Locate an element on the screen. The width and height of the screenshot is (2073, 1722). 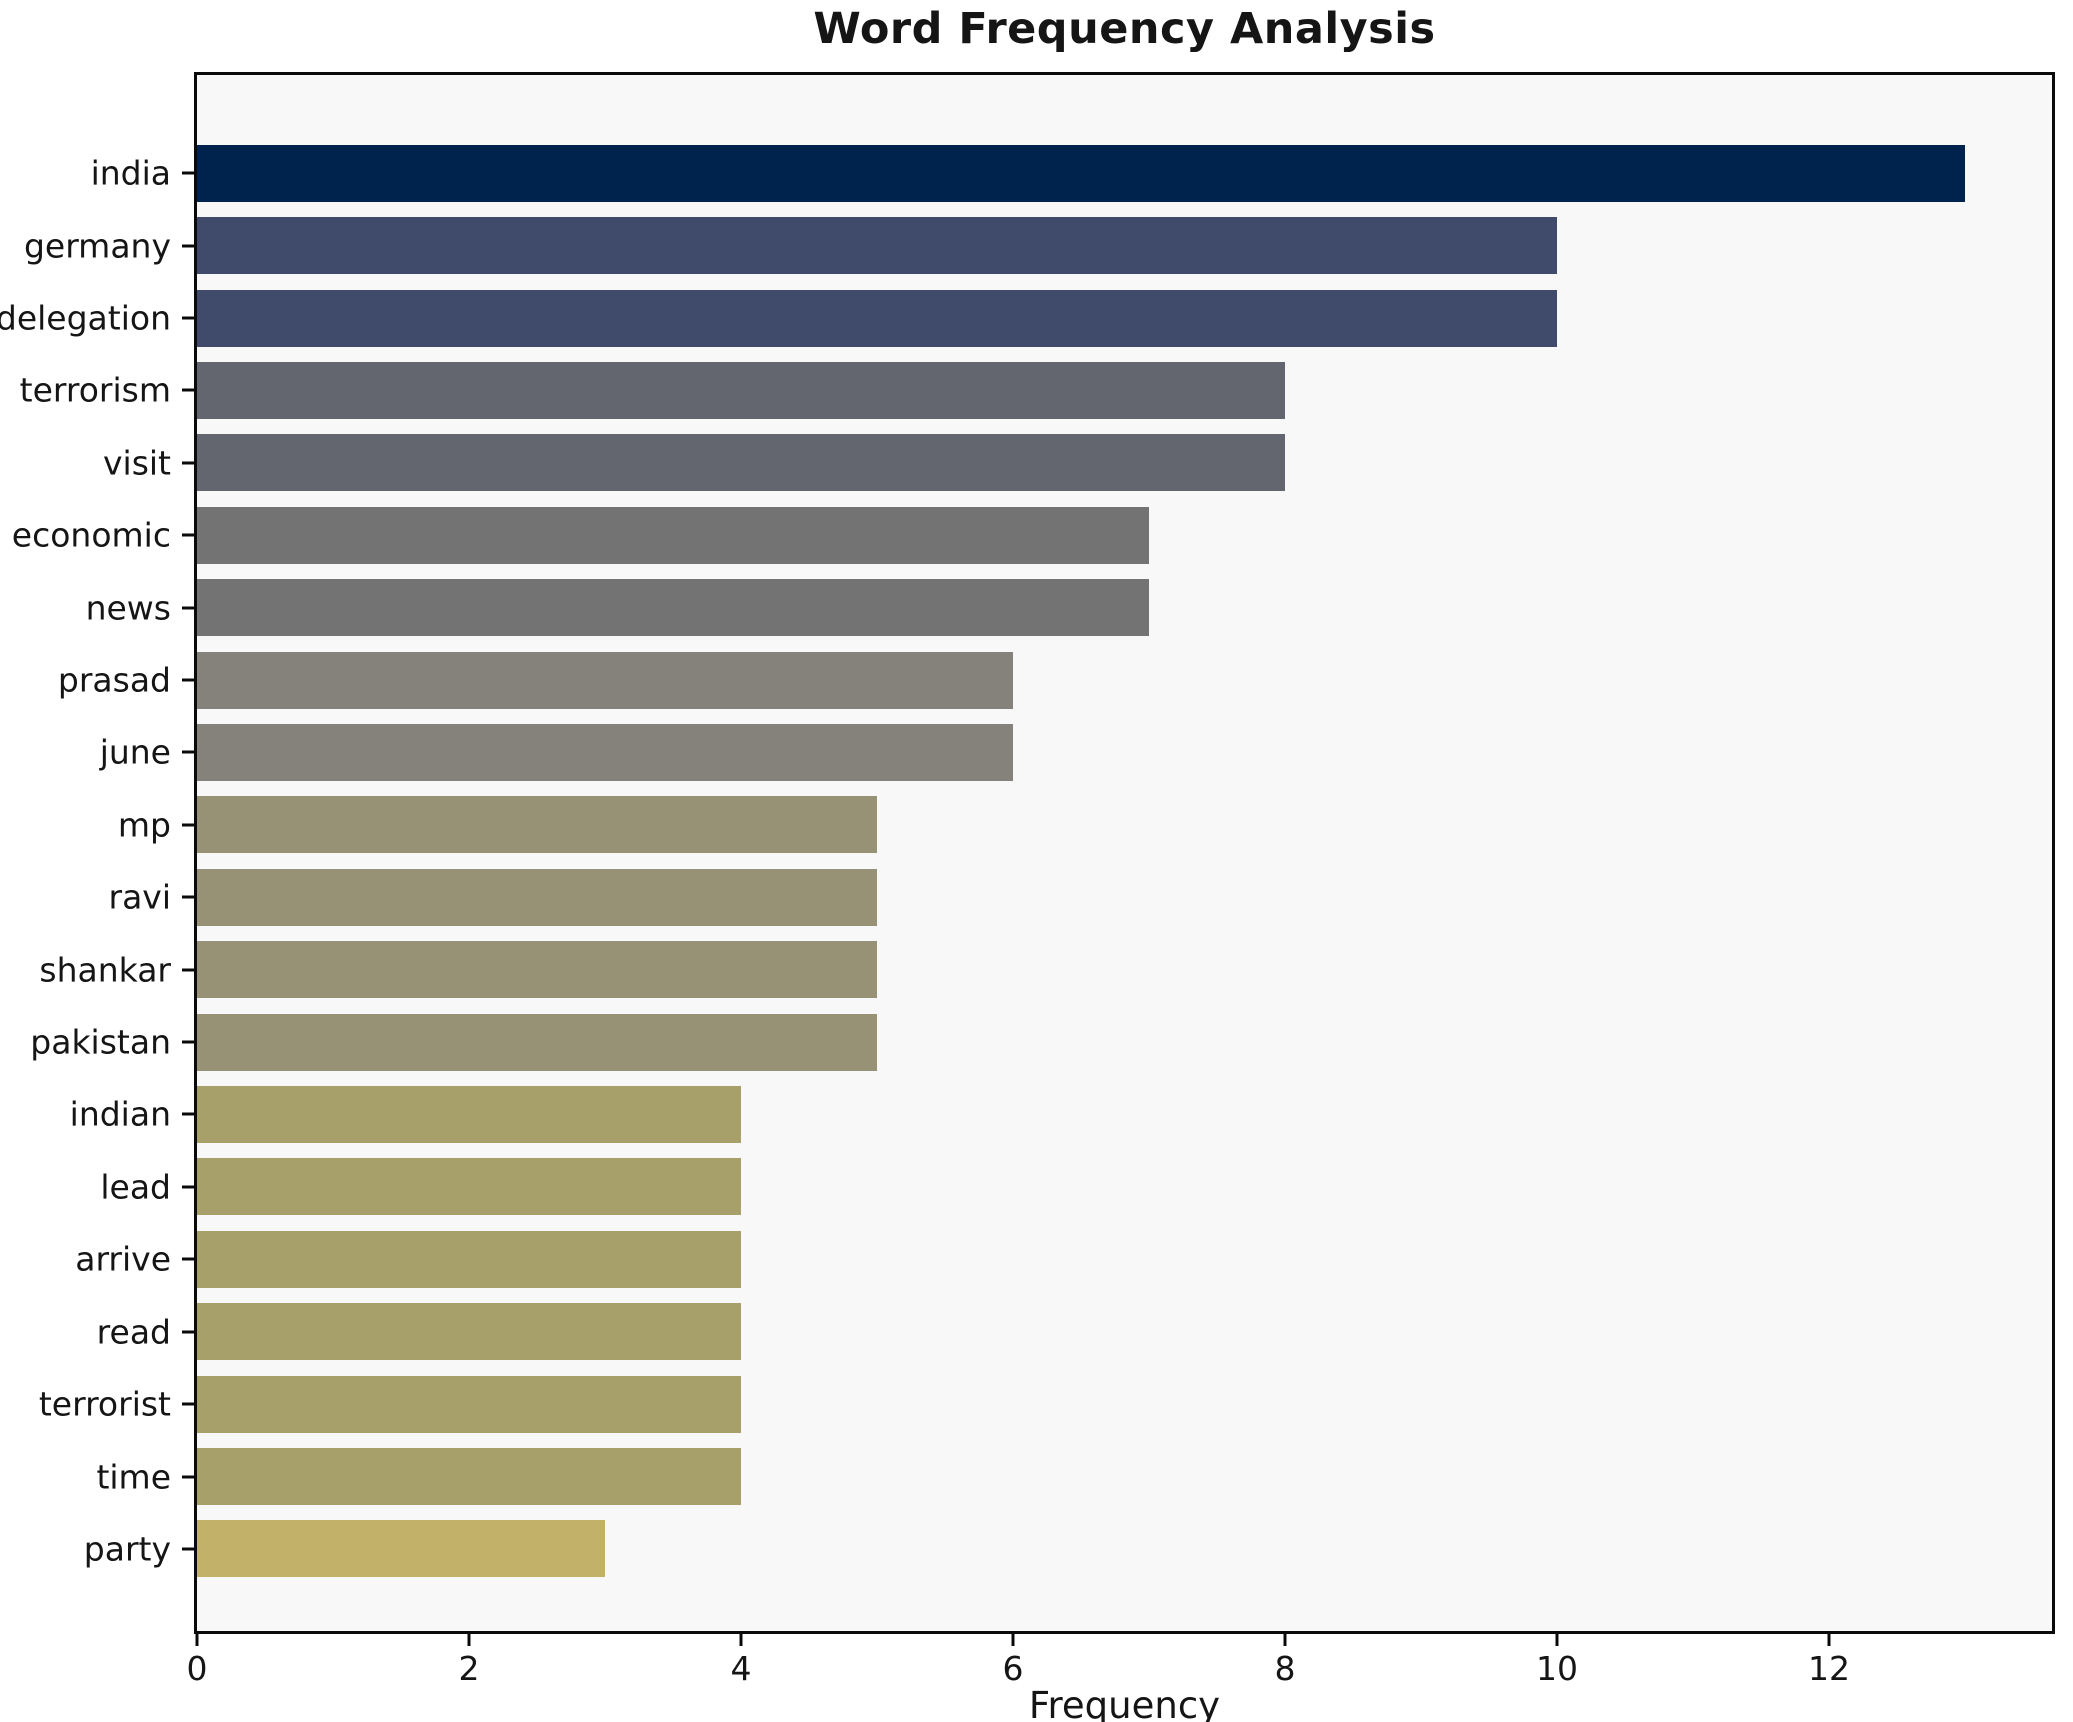
bar-row: shankar is located at coordinates (1045, 969).